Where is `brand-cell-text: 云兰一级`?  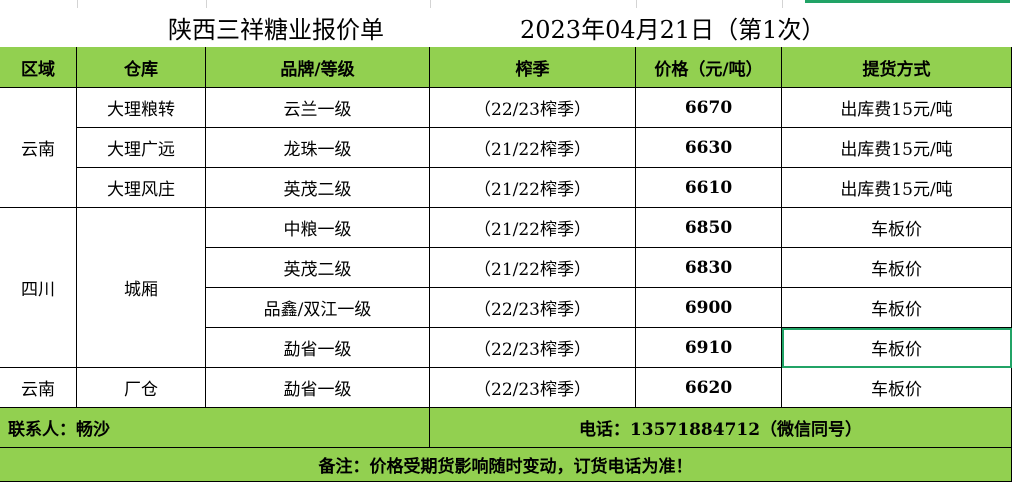 brand-cell-text: 云兰一级 is located at coordinates (317, 110).